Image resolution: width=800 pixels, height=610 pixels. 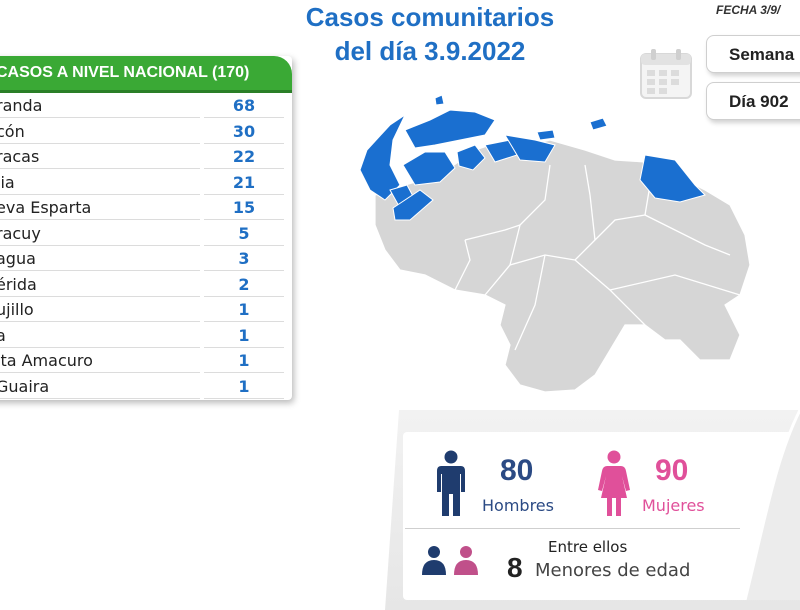 I want to click on state-caracas, so click(x=546, y=135).